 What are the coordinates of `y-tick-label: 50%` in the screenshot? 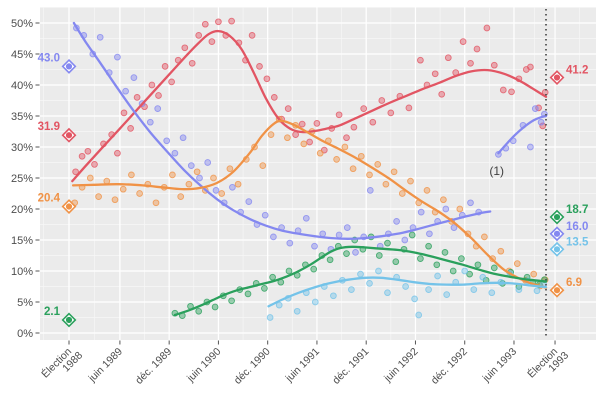 It's located at (22, 24).